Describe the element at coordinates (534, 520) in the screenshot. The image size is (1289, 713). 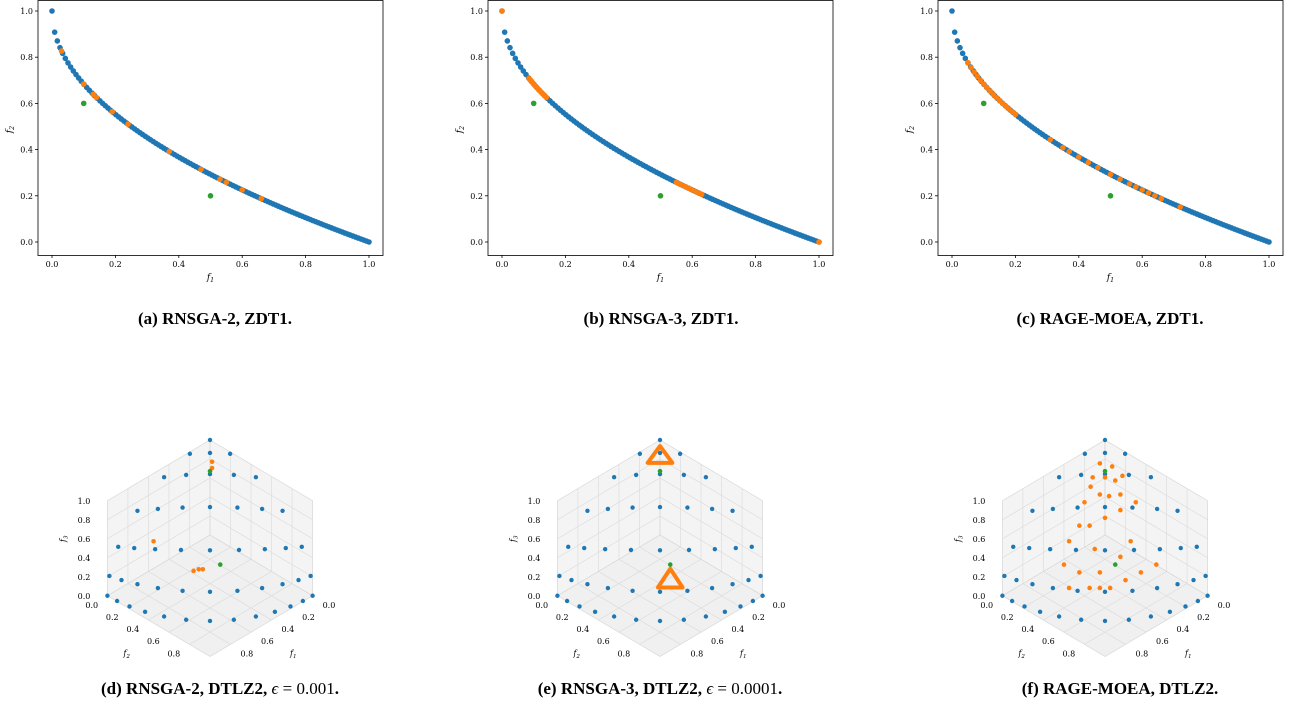
I see `f3-tick-label: 0.8` at that location.